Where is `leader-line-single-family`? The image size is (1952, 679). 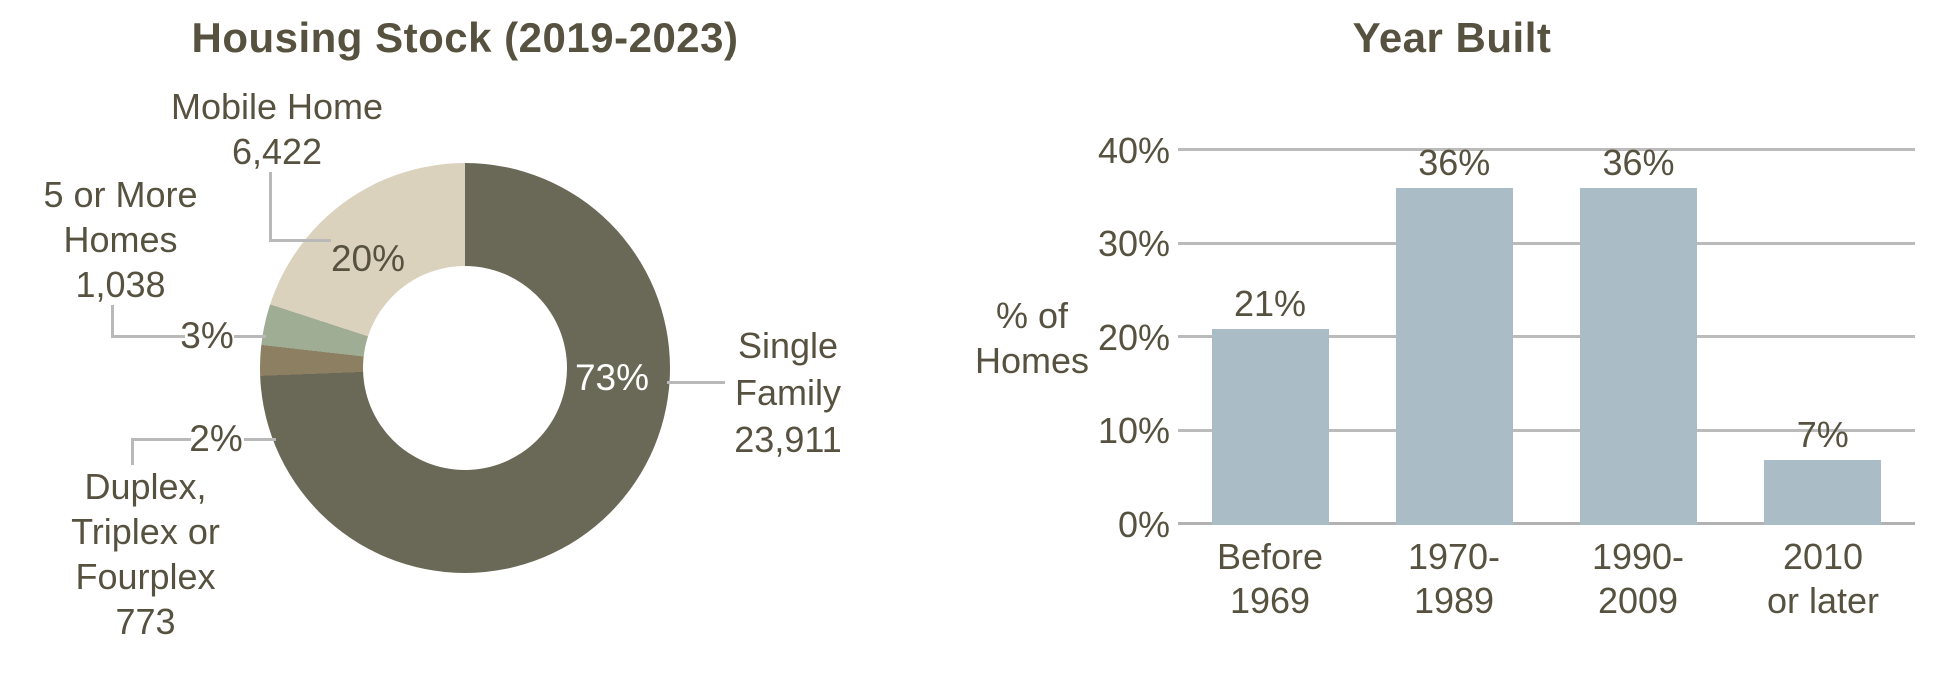 leader-line-single-family is located at coordinates (696, 382).